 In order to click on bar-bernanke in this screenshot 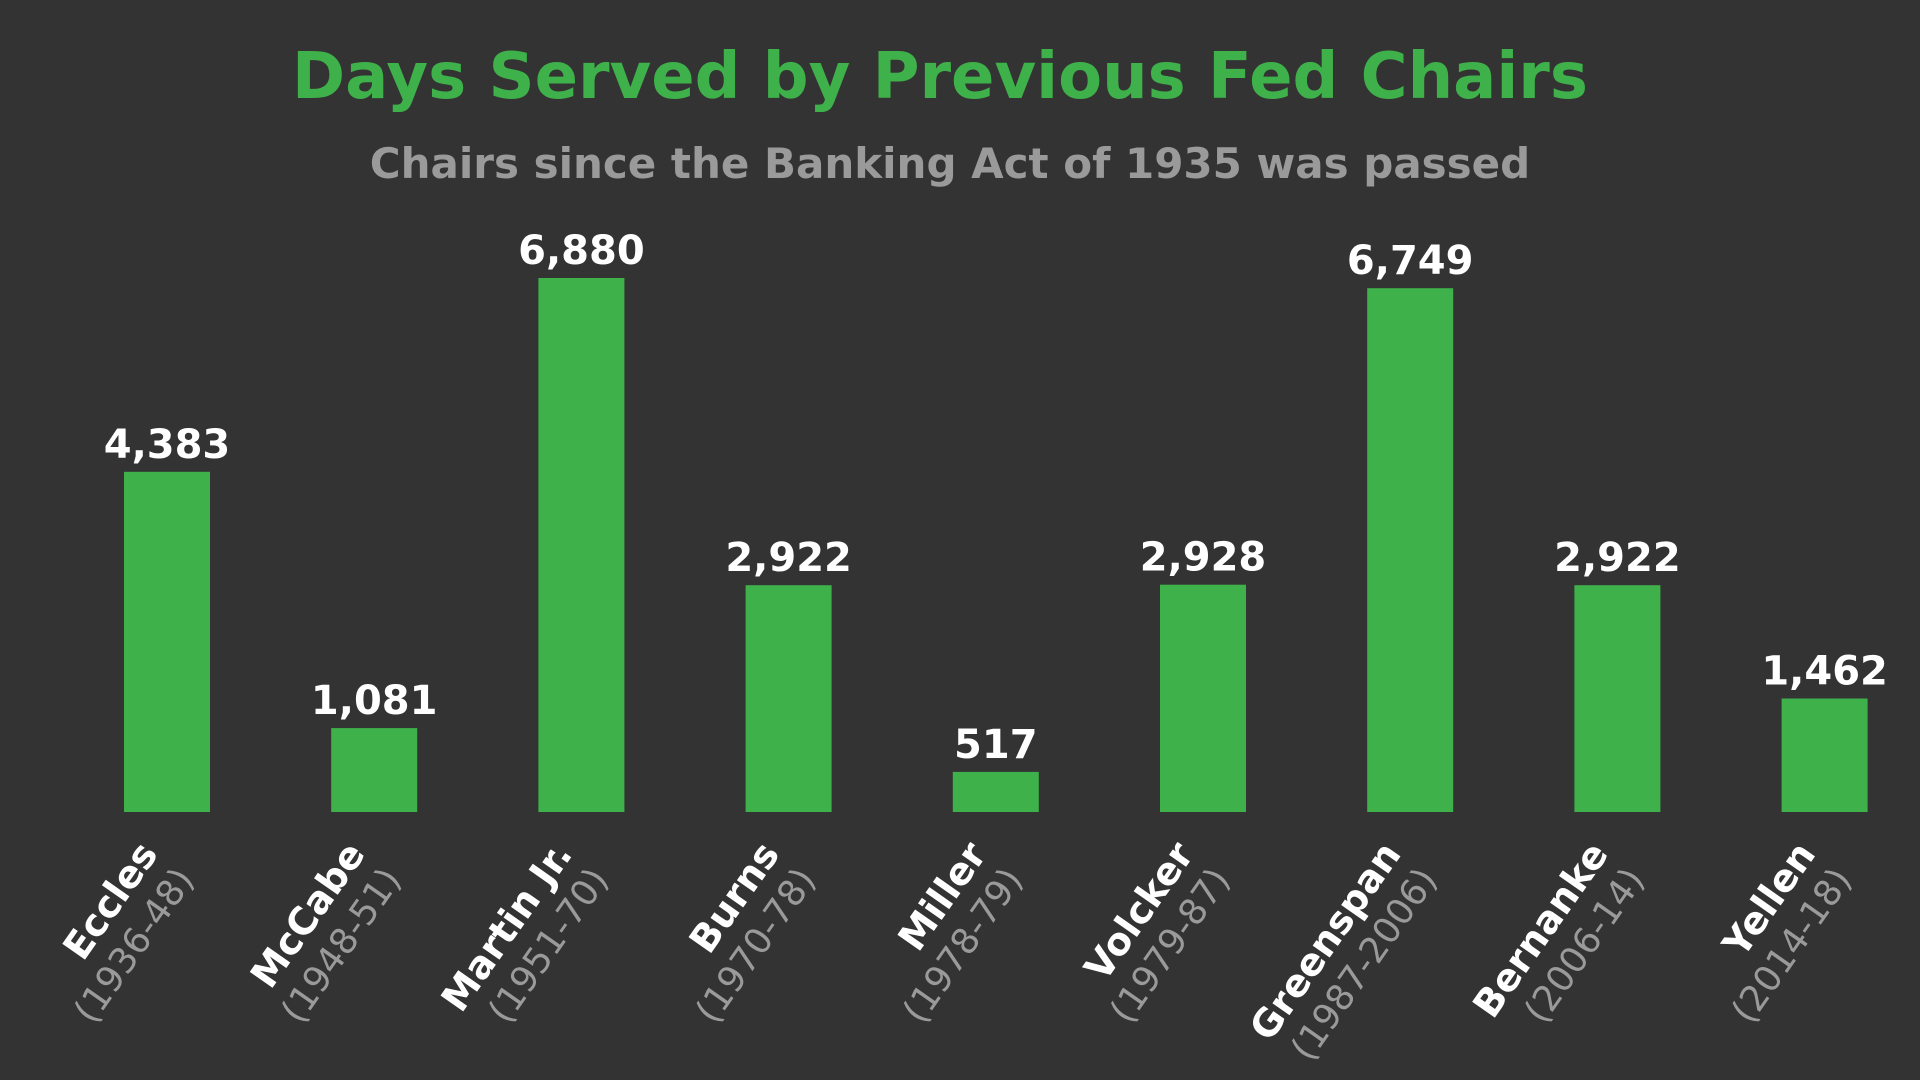, I will do `click(1617, 698)`.